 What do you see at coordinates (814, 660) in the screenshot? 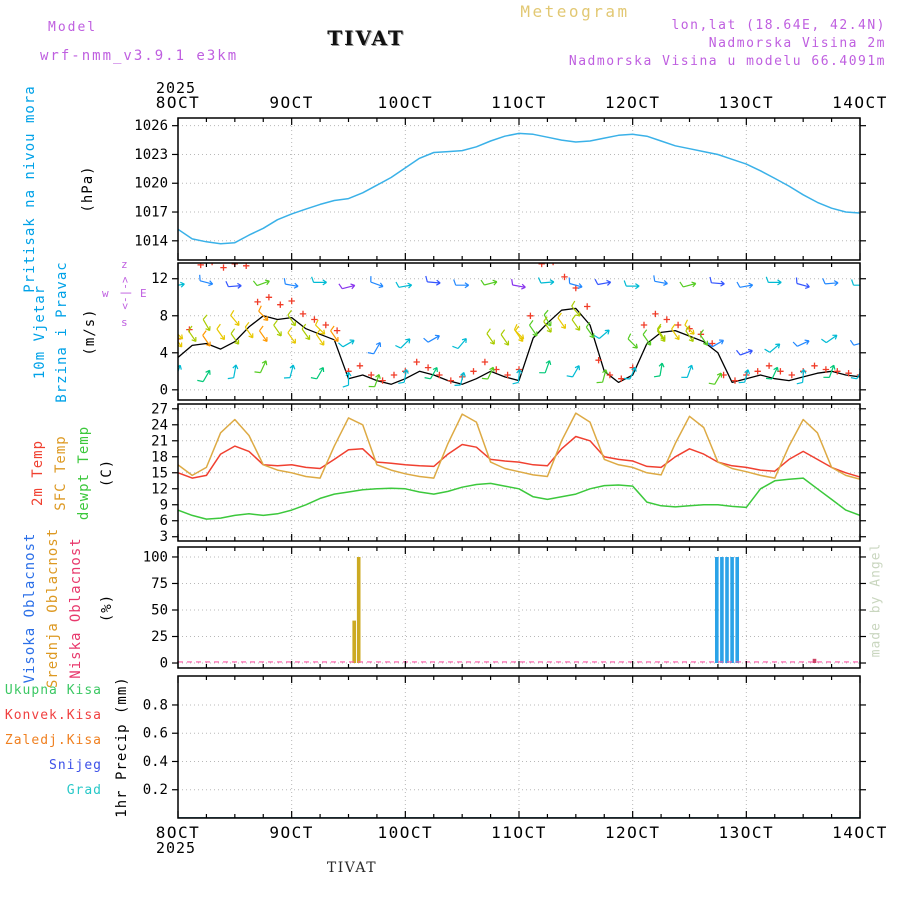
I see `niska-oblacnost-bar` at bounding box center [814, 660].